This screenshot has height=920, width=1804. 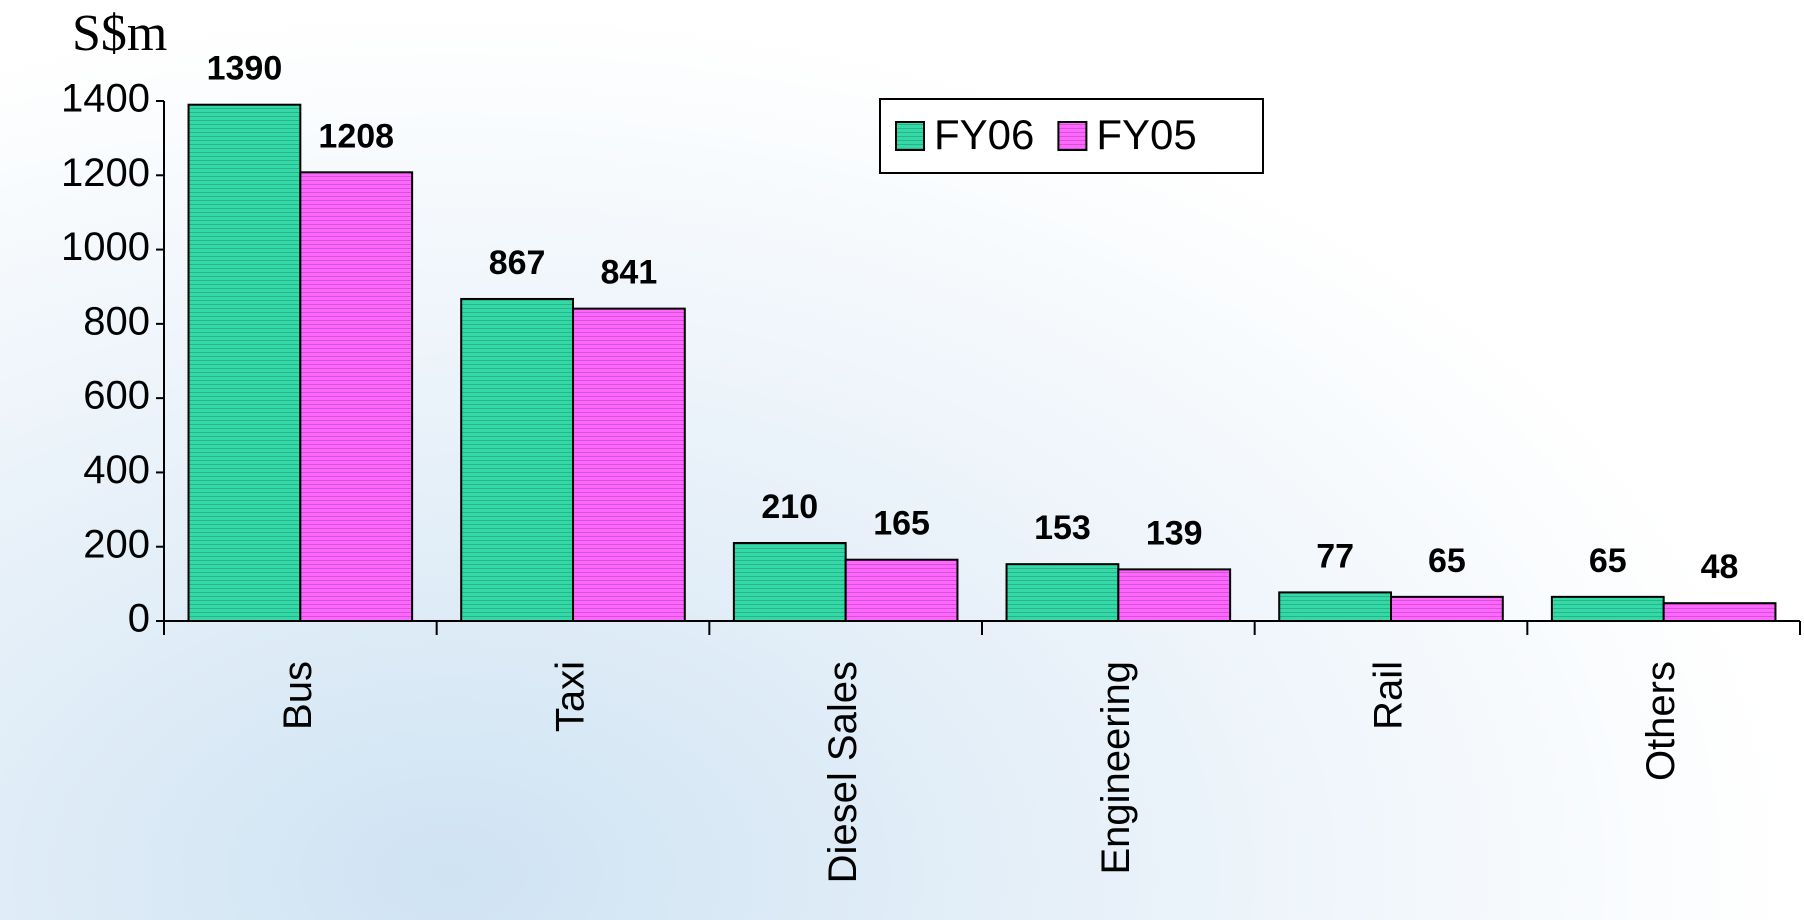 What do you see at coordinates (119, 33) in the screenshot?
I see `y-axis-label: S$m` at bounding box center [119, 33].